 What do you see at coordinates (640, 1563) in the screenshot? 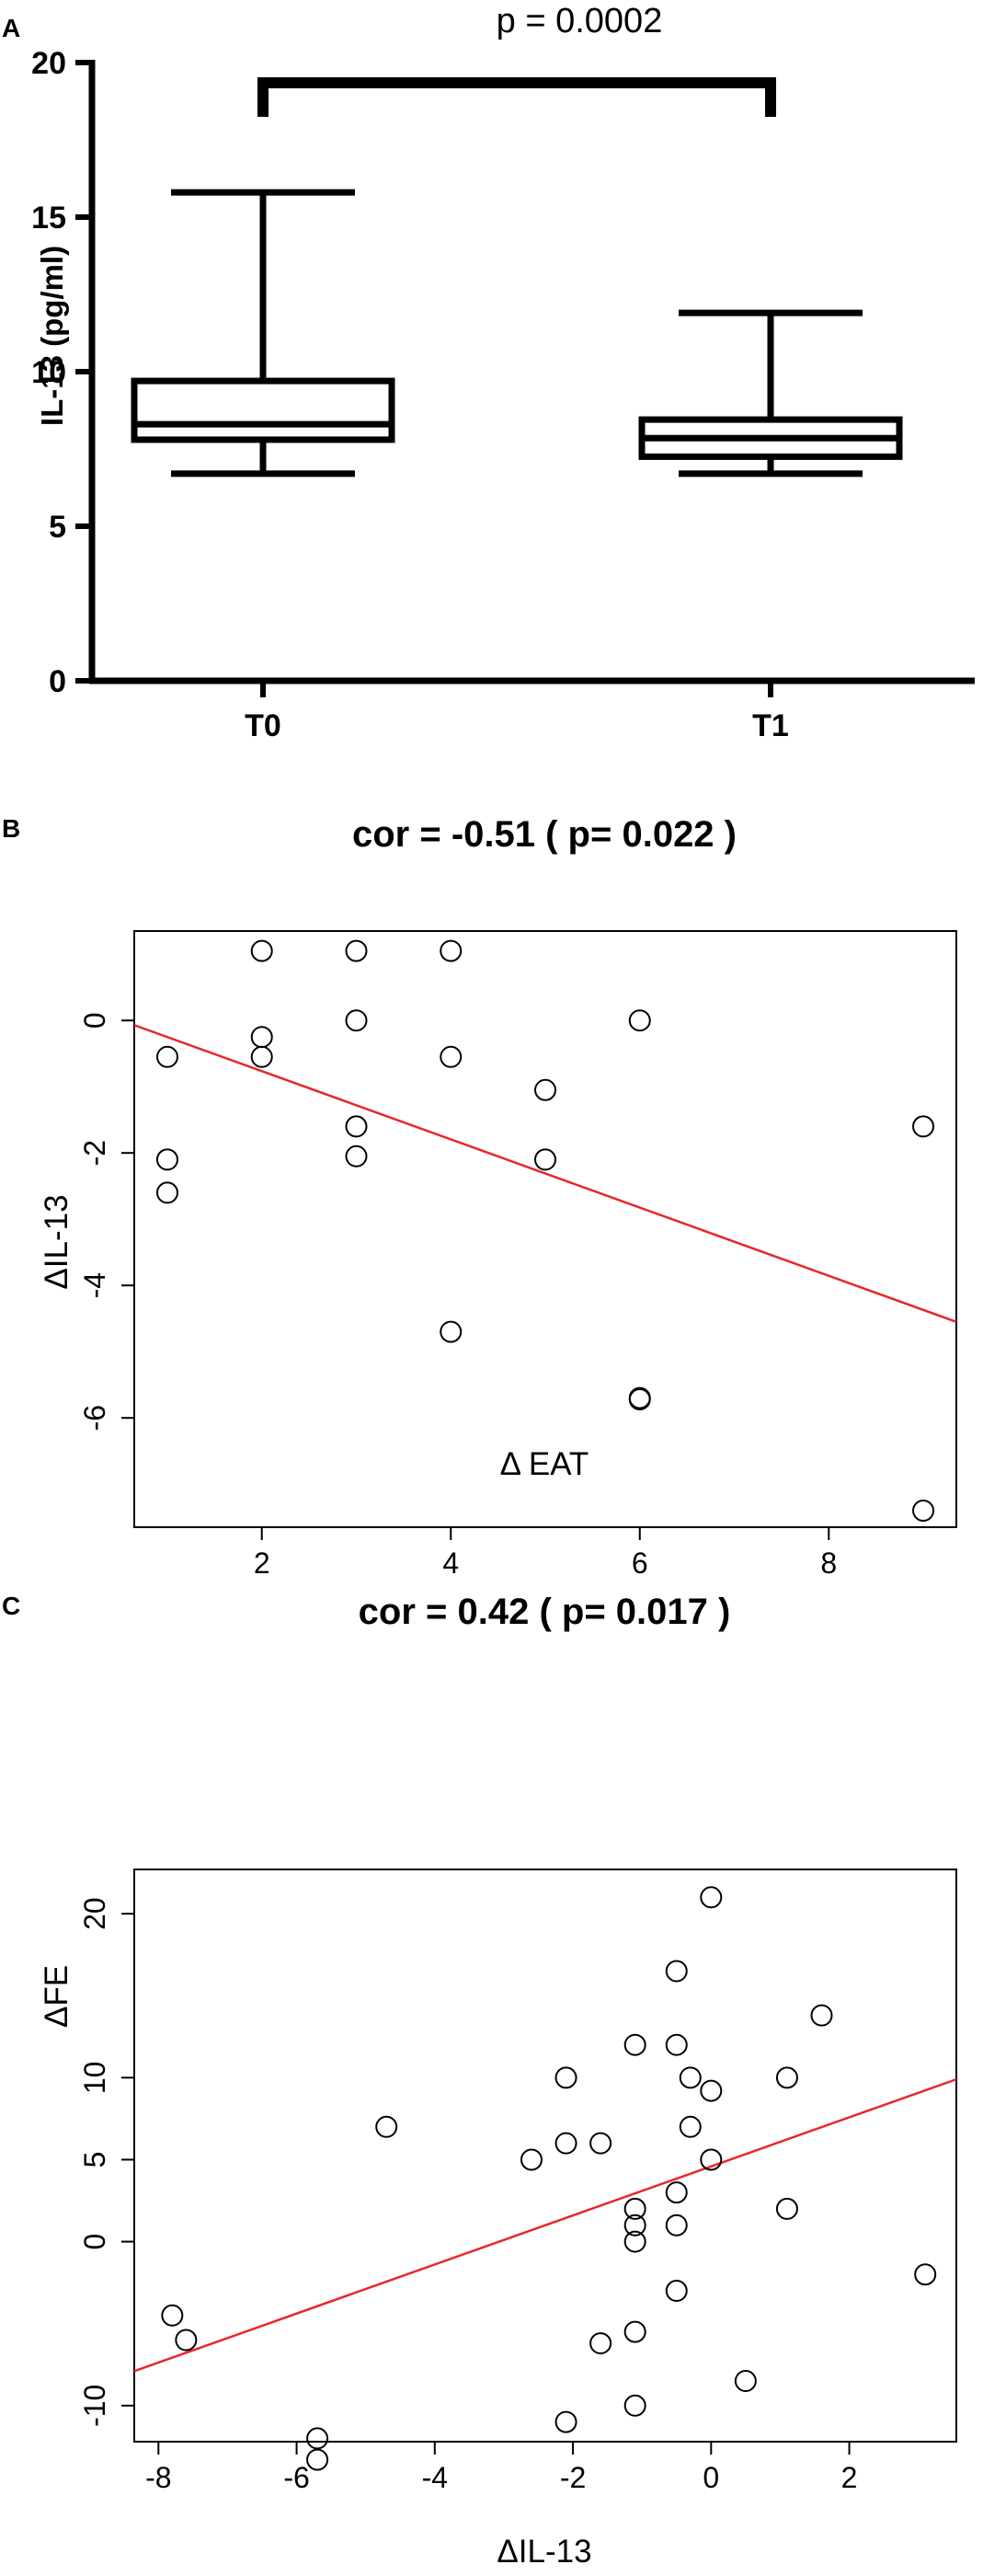
I see `x-tick-label: 6` at bounding box center [640, 1563].